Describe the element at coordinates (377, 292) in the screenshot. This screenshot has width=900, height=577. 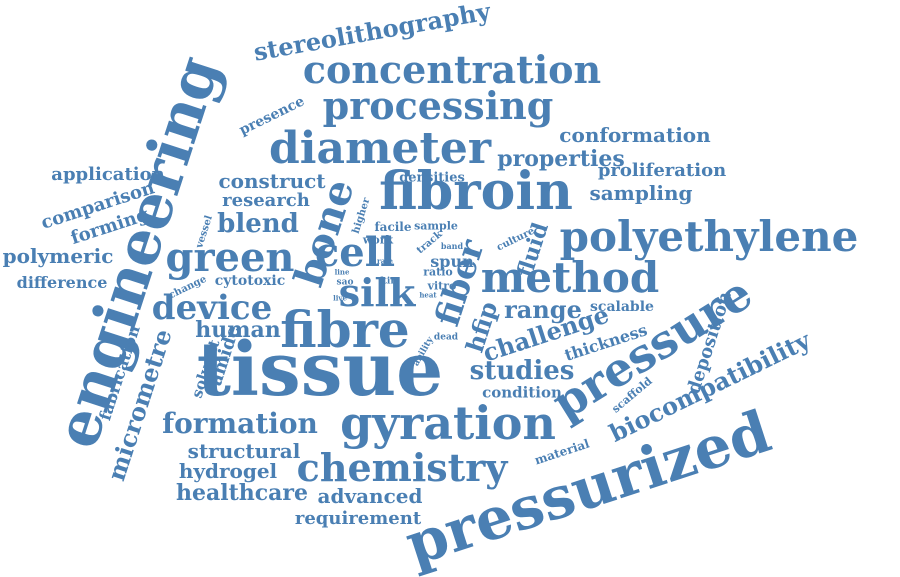
I see `word-silk: silk` at that location.